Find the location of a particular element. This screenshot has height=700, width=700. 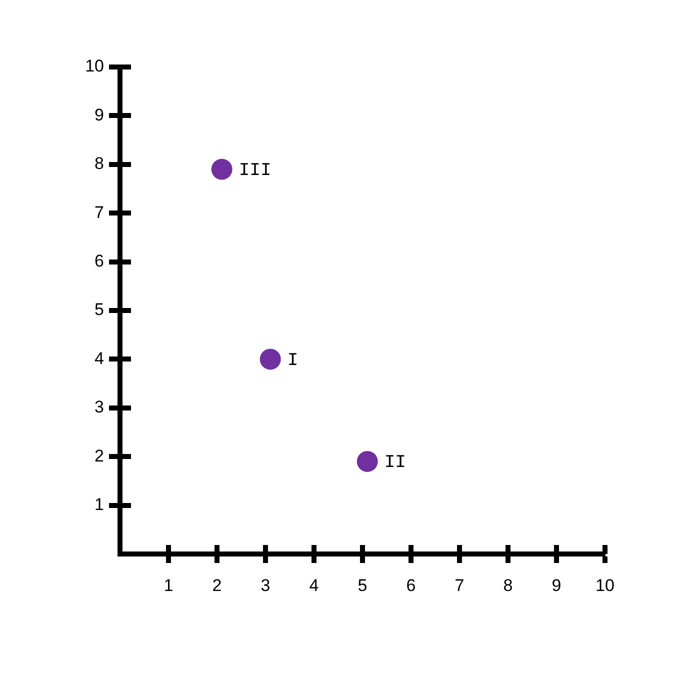

y-tick-label: 1 is located at coordinates (99, 504).